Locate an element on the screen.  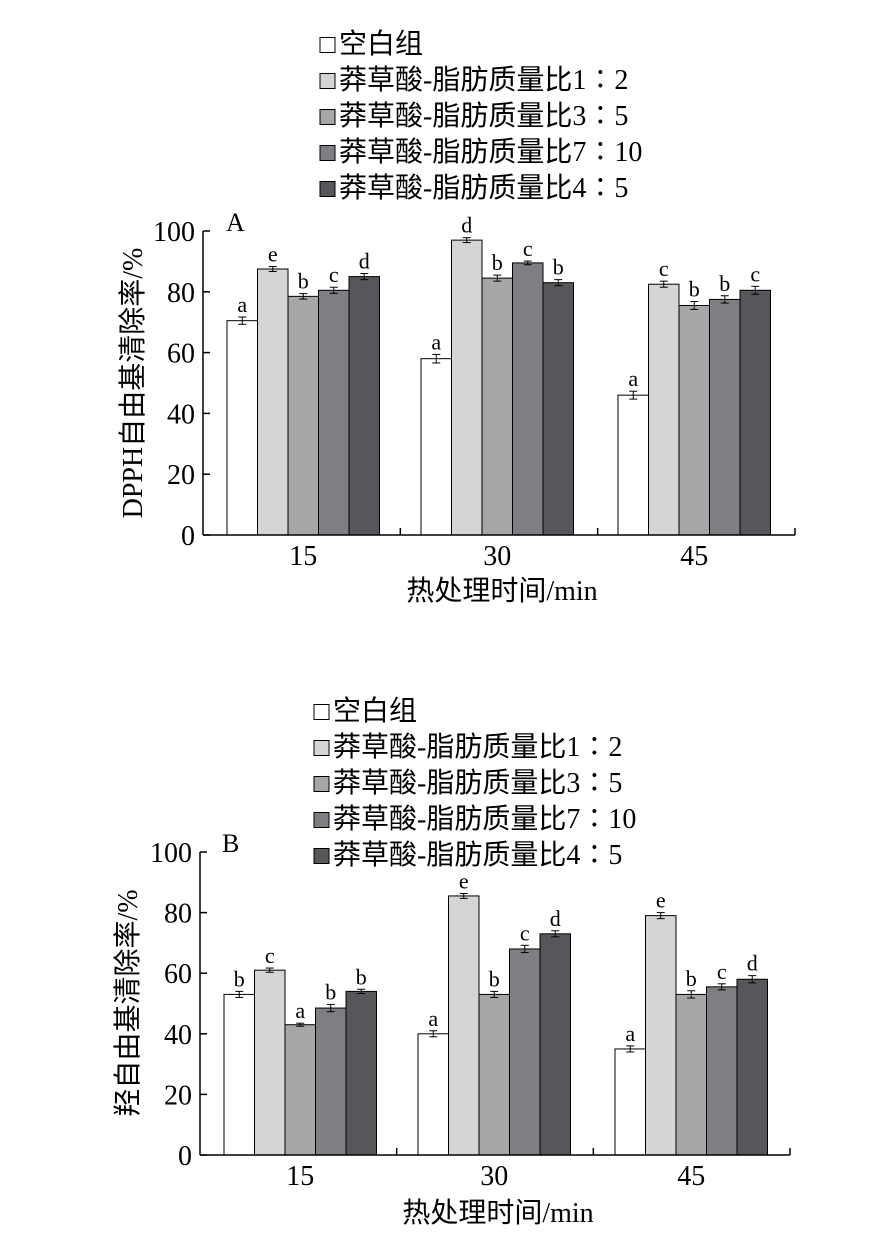
y-tick-label: 60 is located at coordinates (178, 974).